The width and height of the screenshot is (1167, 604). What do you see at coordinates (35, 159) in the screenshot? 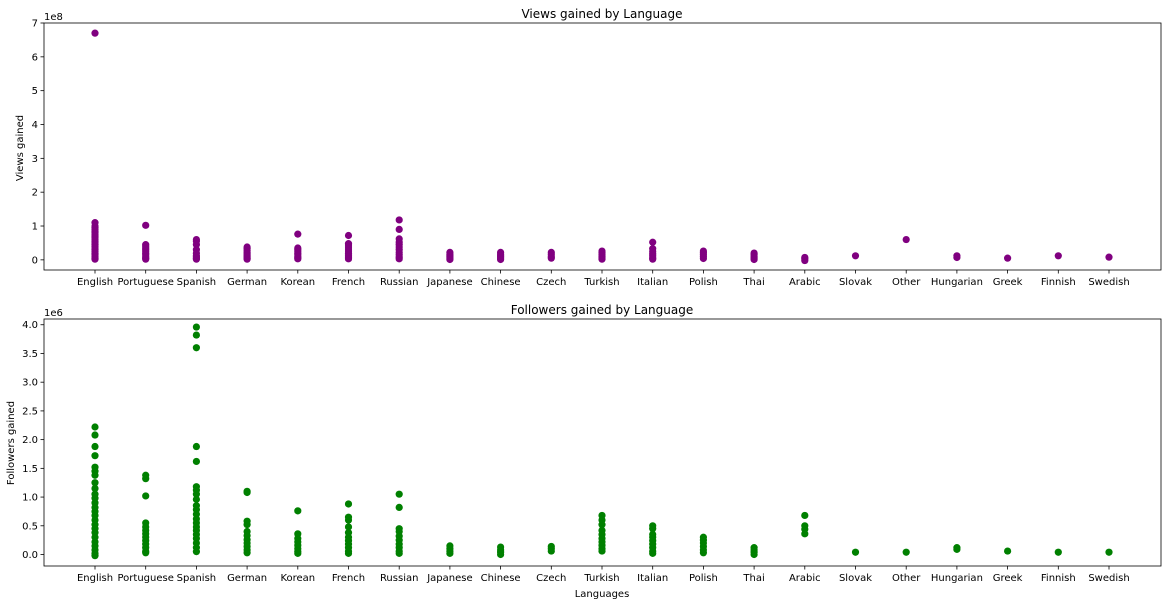
I see `views-y-tick-label: 3` at bounding box center [35, 159].